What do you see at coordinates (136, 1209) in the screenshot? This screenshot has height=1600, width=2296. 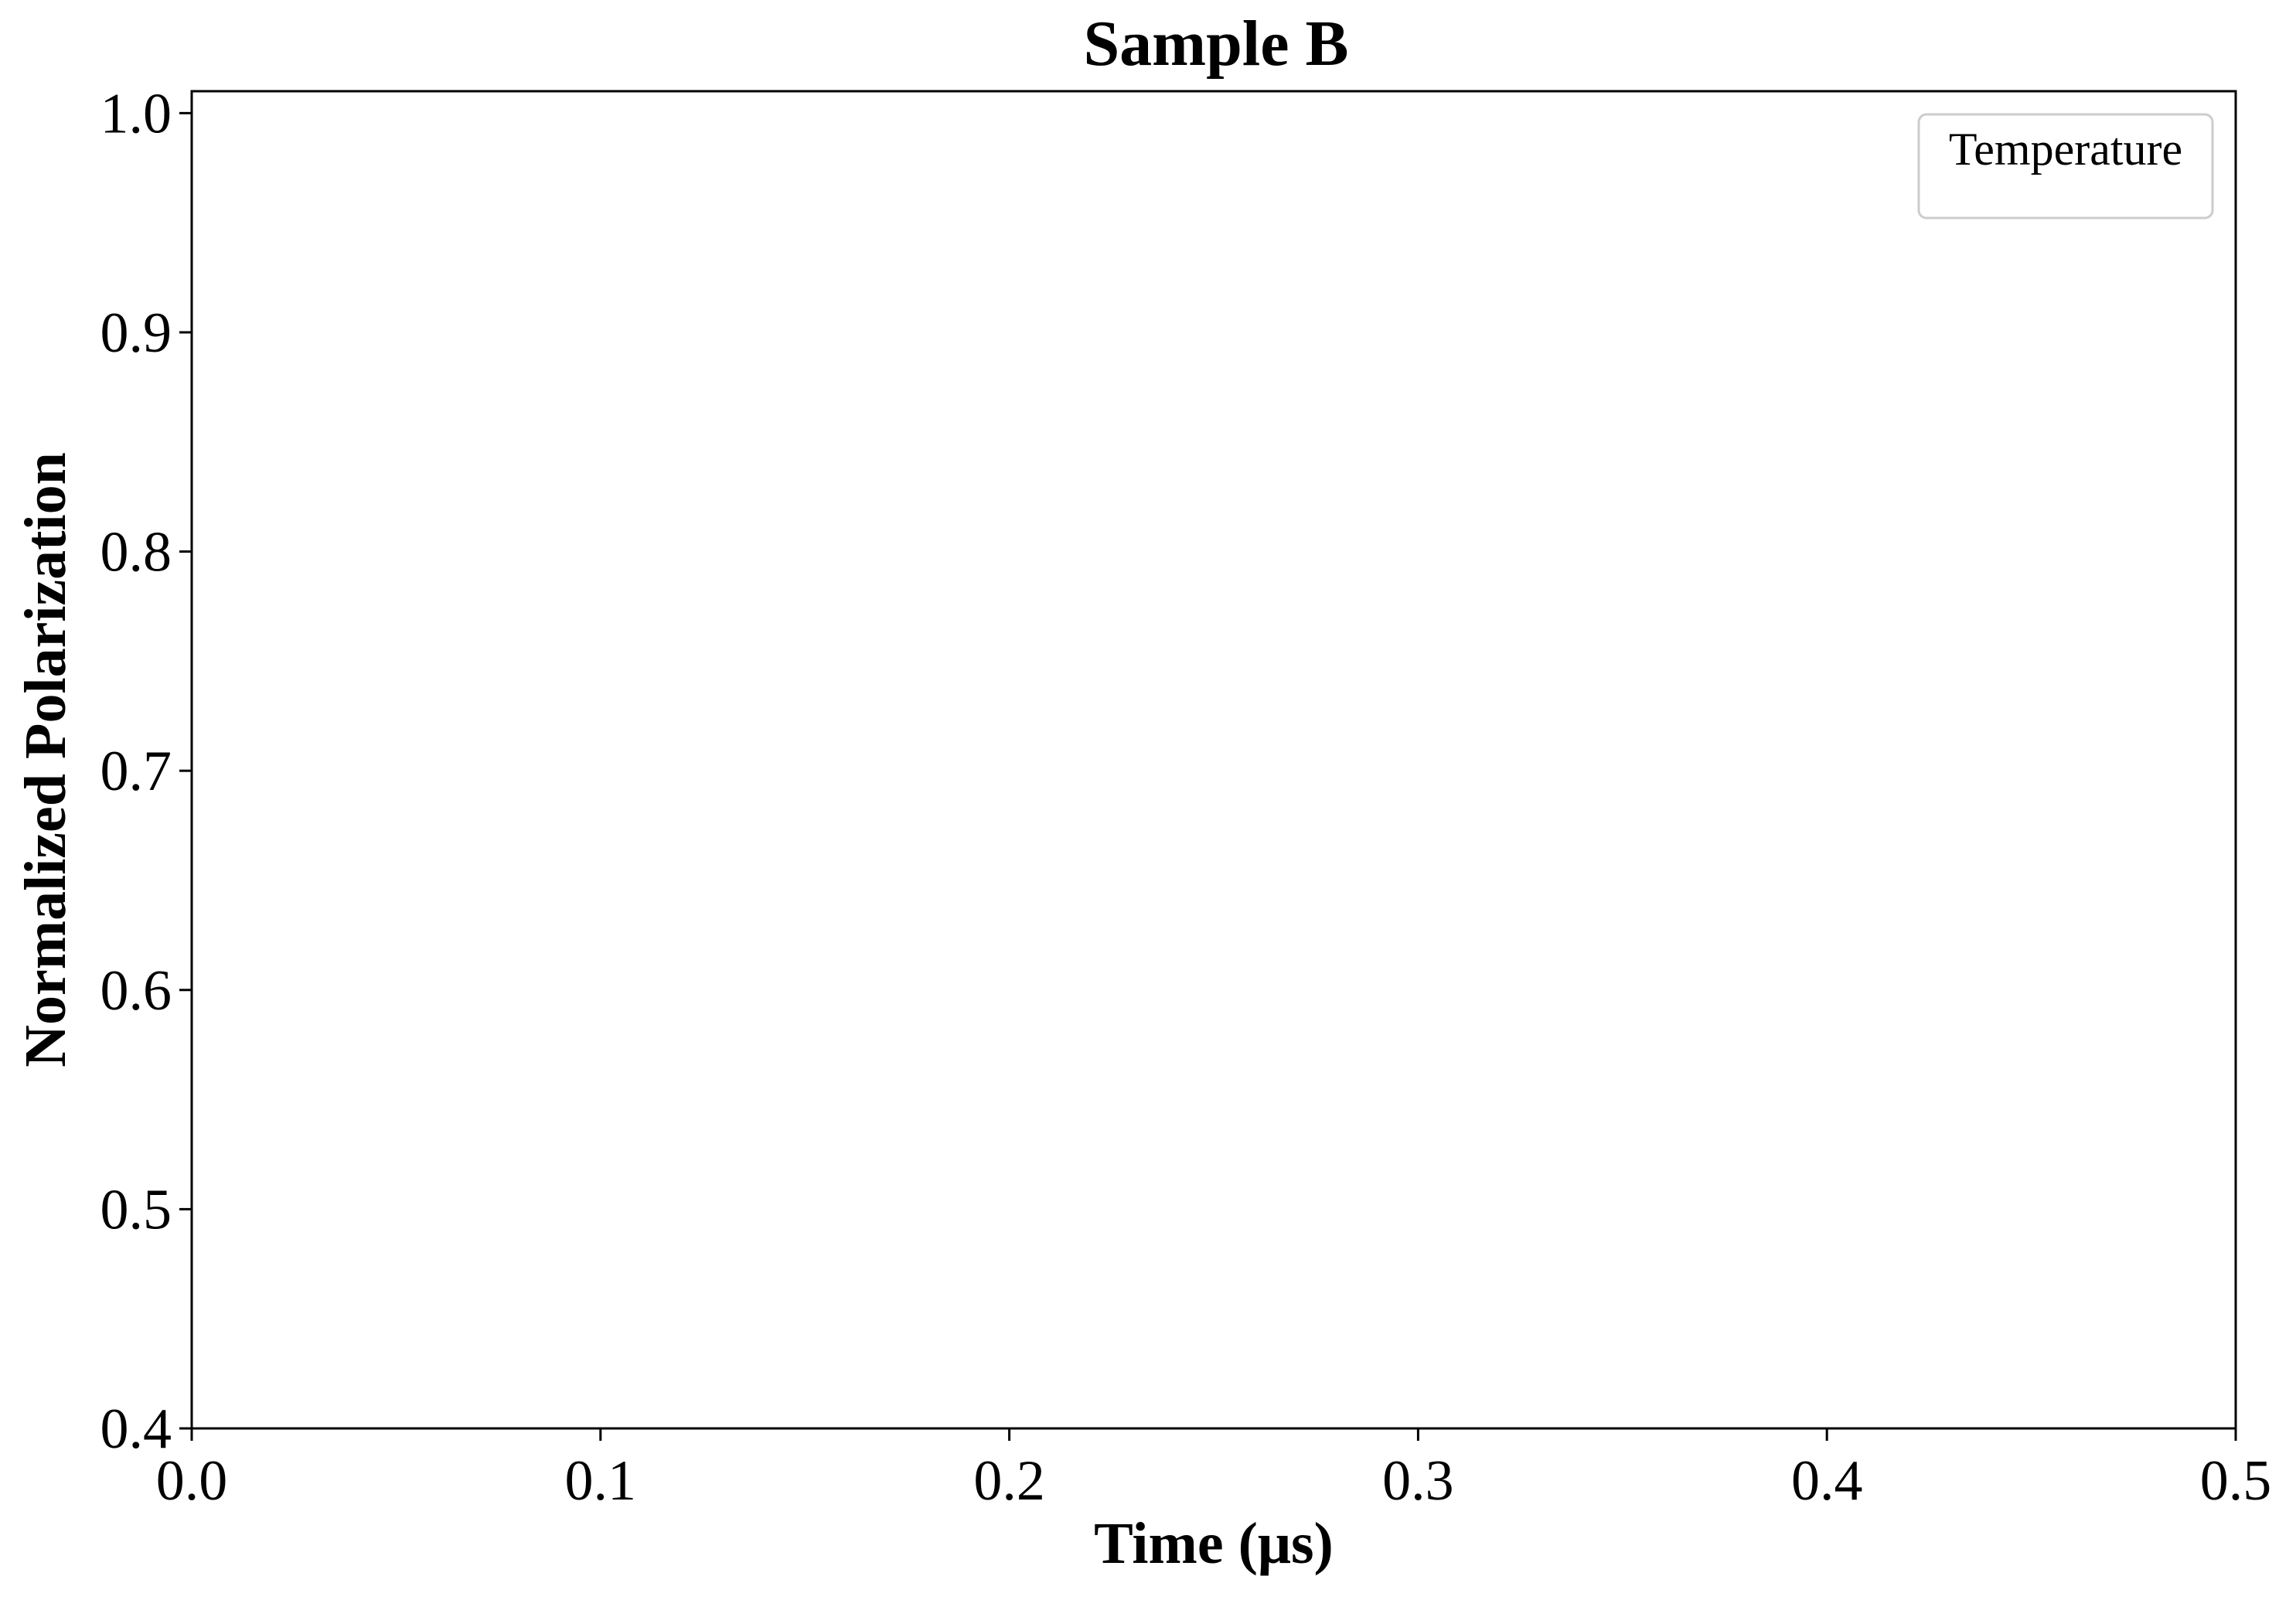 I see `y-tick-label: 0.5` at bounding box center [136, 1209].